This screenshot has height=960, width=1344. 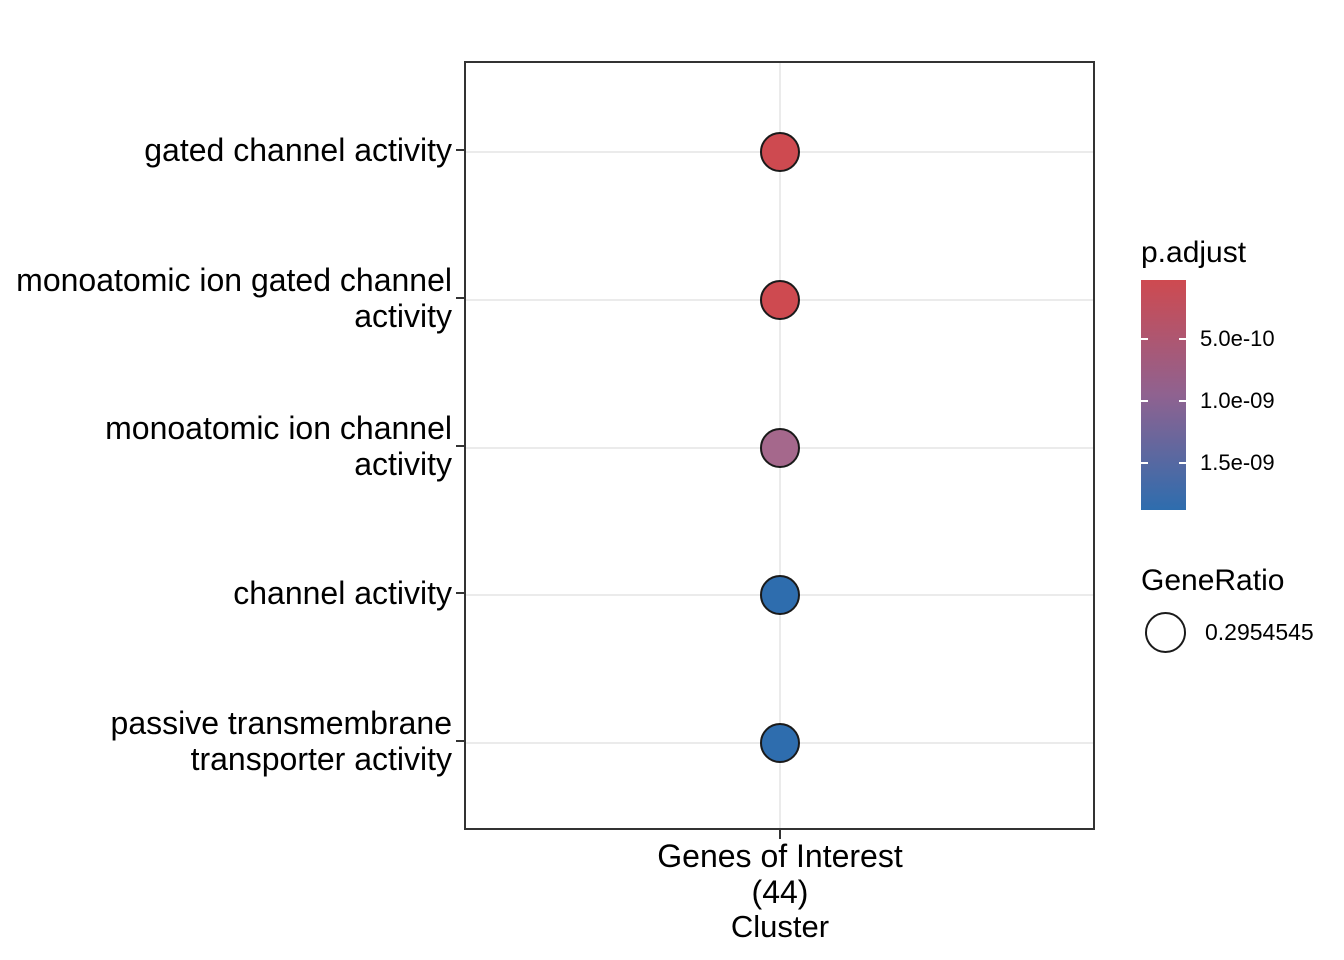 What do you see at coordinates (298, 149) in the screenshot?
I see `y-axis-label: gated channel activity` at bounding box center [298, 149].